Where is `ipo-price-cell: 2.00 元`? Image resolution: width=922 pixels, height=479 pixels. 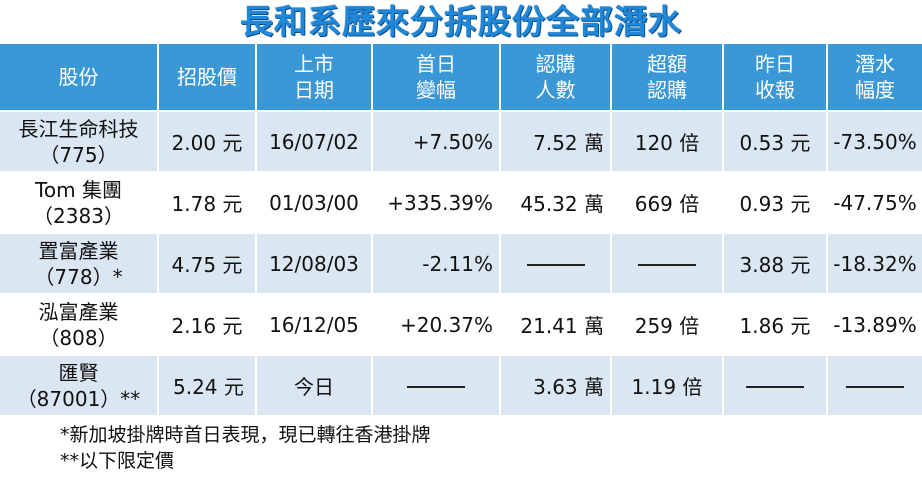
ipo-price-cell: 2.00 元 is located at coordinates (206, 141).